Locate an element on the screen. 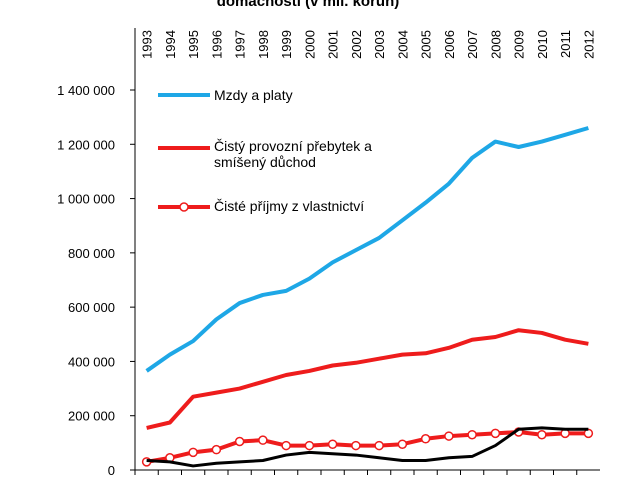 This screenshot has width=617, height=486. y-tick-label: 1 000 000 is located at coordinates (86, 199).